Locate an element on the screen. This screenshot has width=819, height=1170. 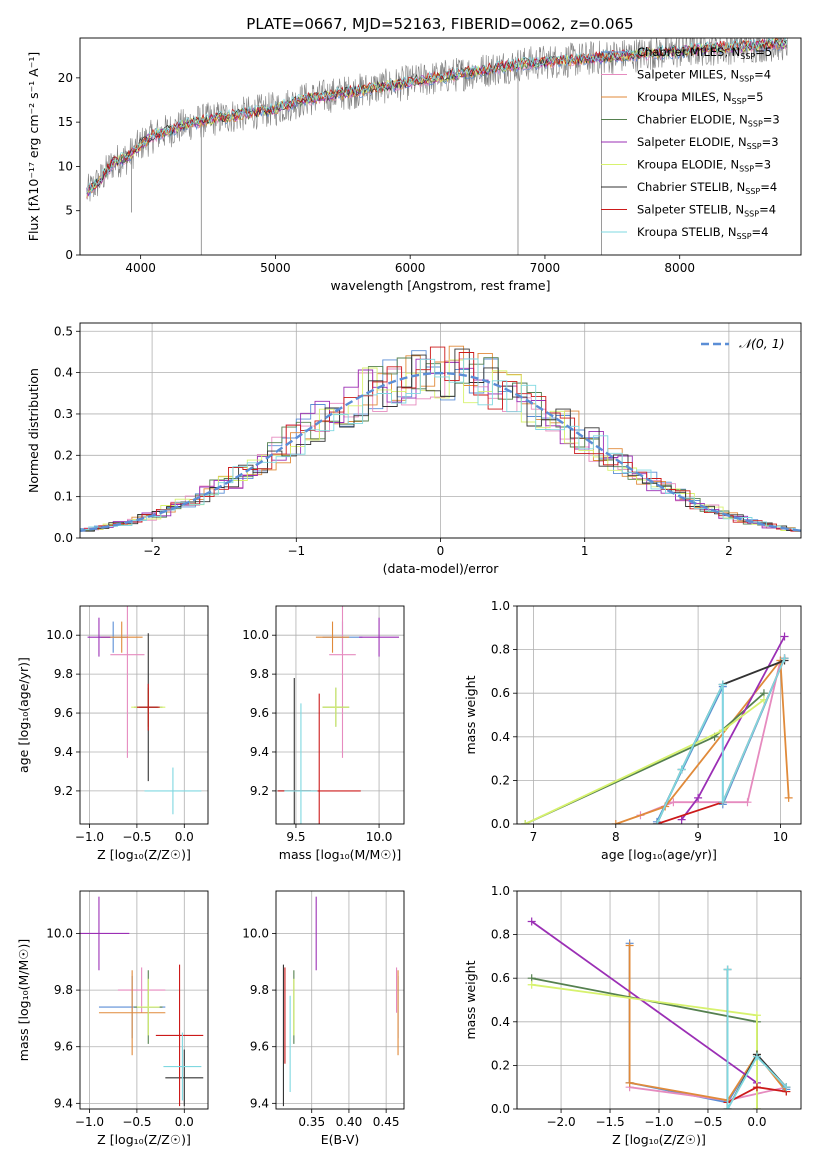
x-tick-label: 7 is located at coordinates (534, 837).